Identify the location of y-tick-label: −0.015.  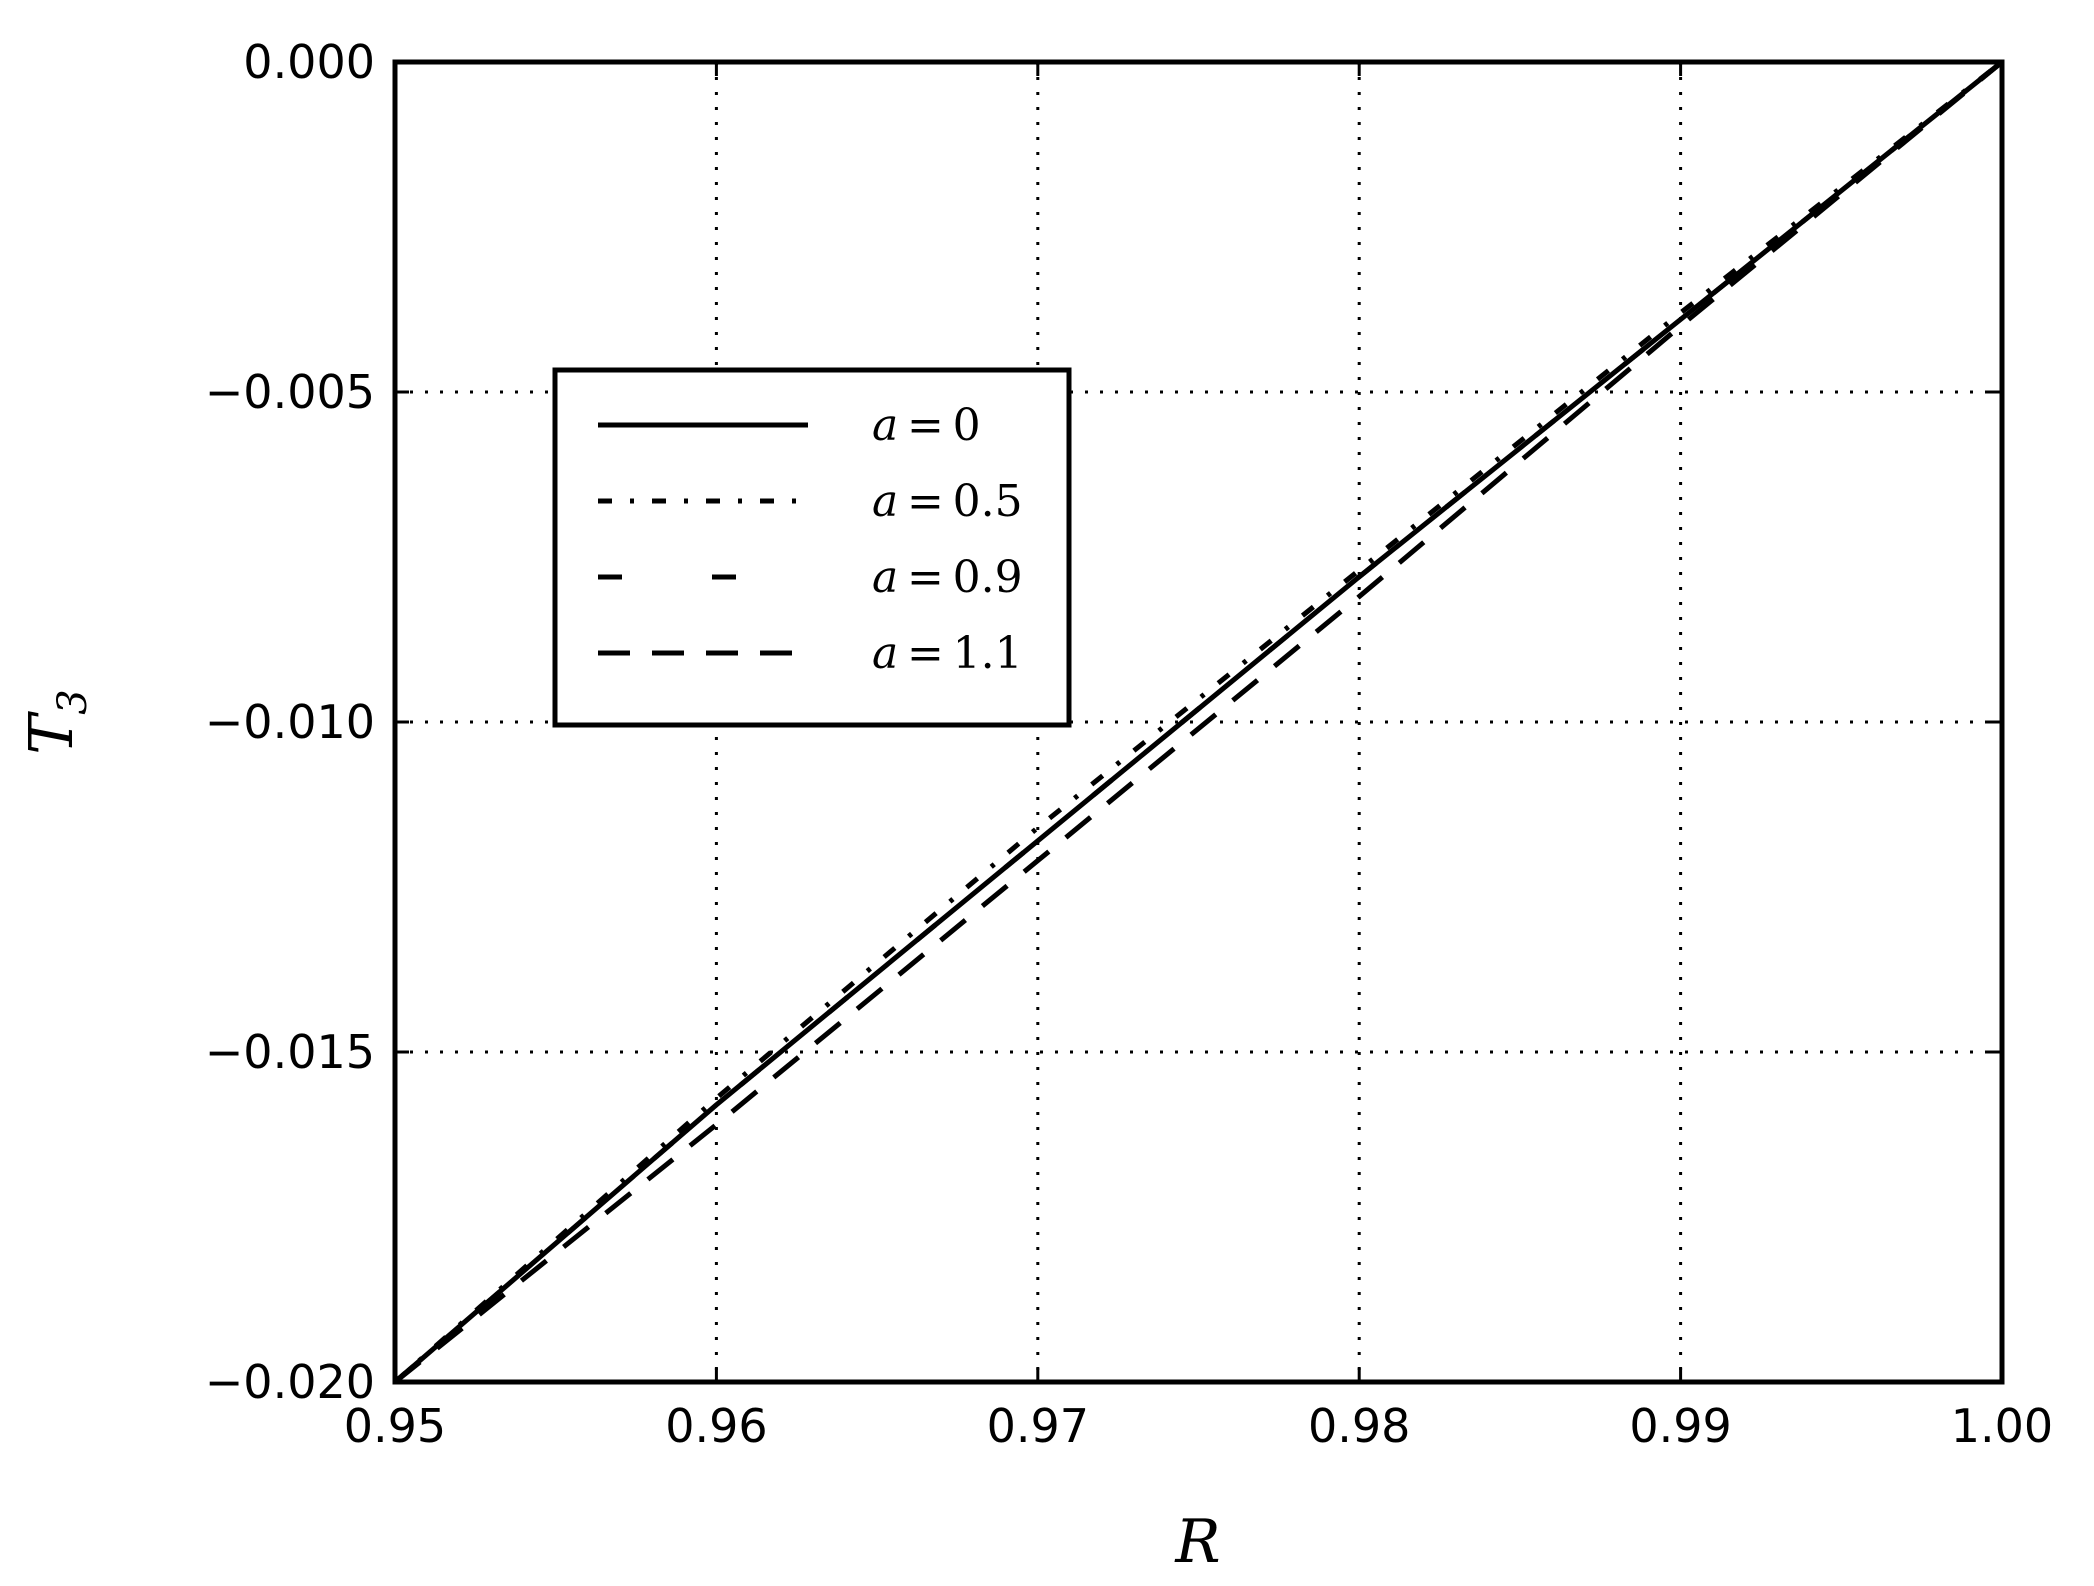
(290, 1052).